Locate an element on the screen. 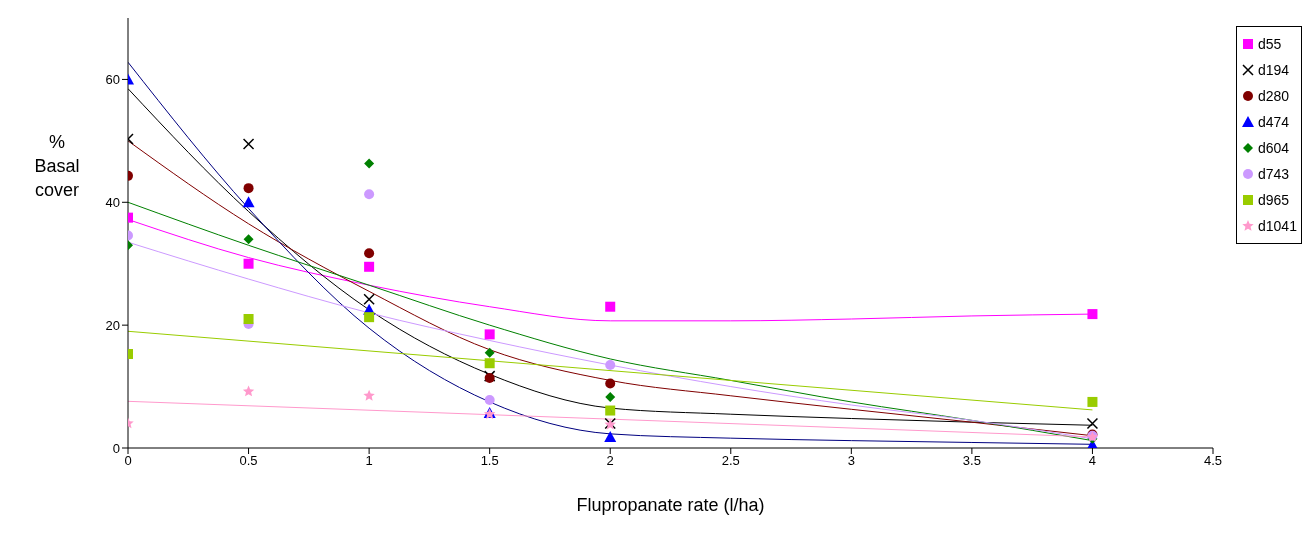  x-tick-label: 3 is located at coordinates (851, 461).